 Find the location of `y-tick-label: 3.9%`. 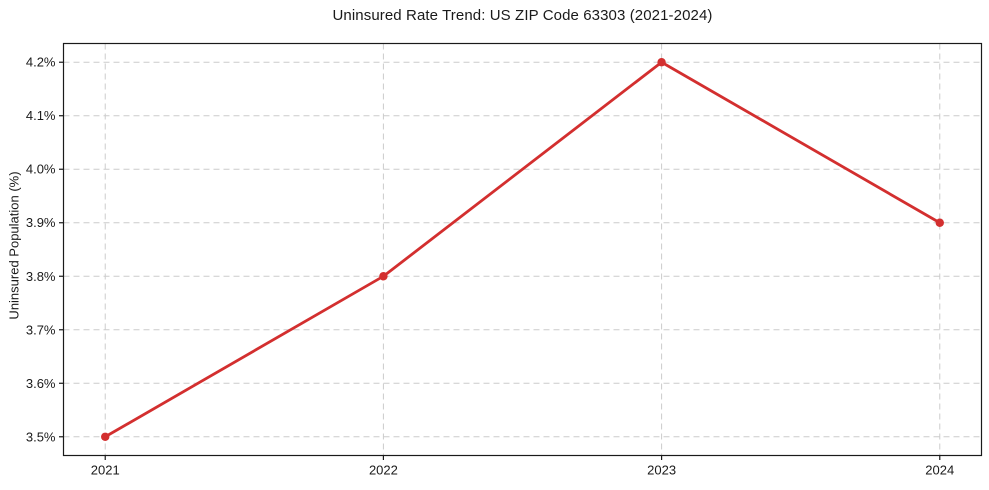

y-tick-label: 3.9% is located at coordinates (41, 222).